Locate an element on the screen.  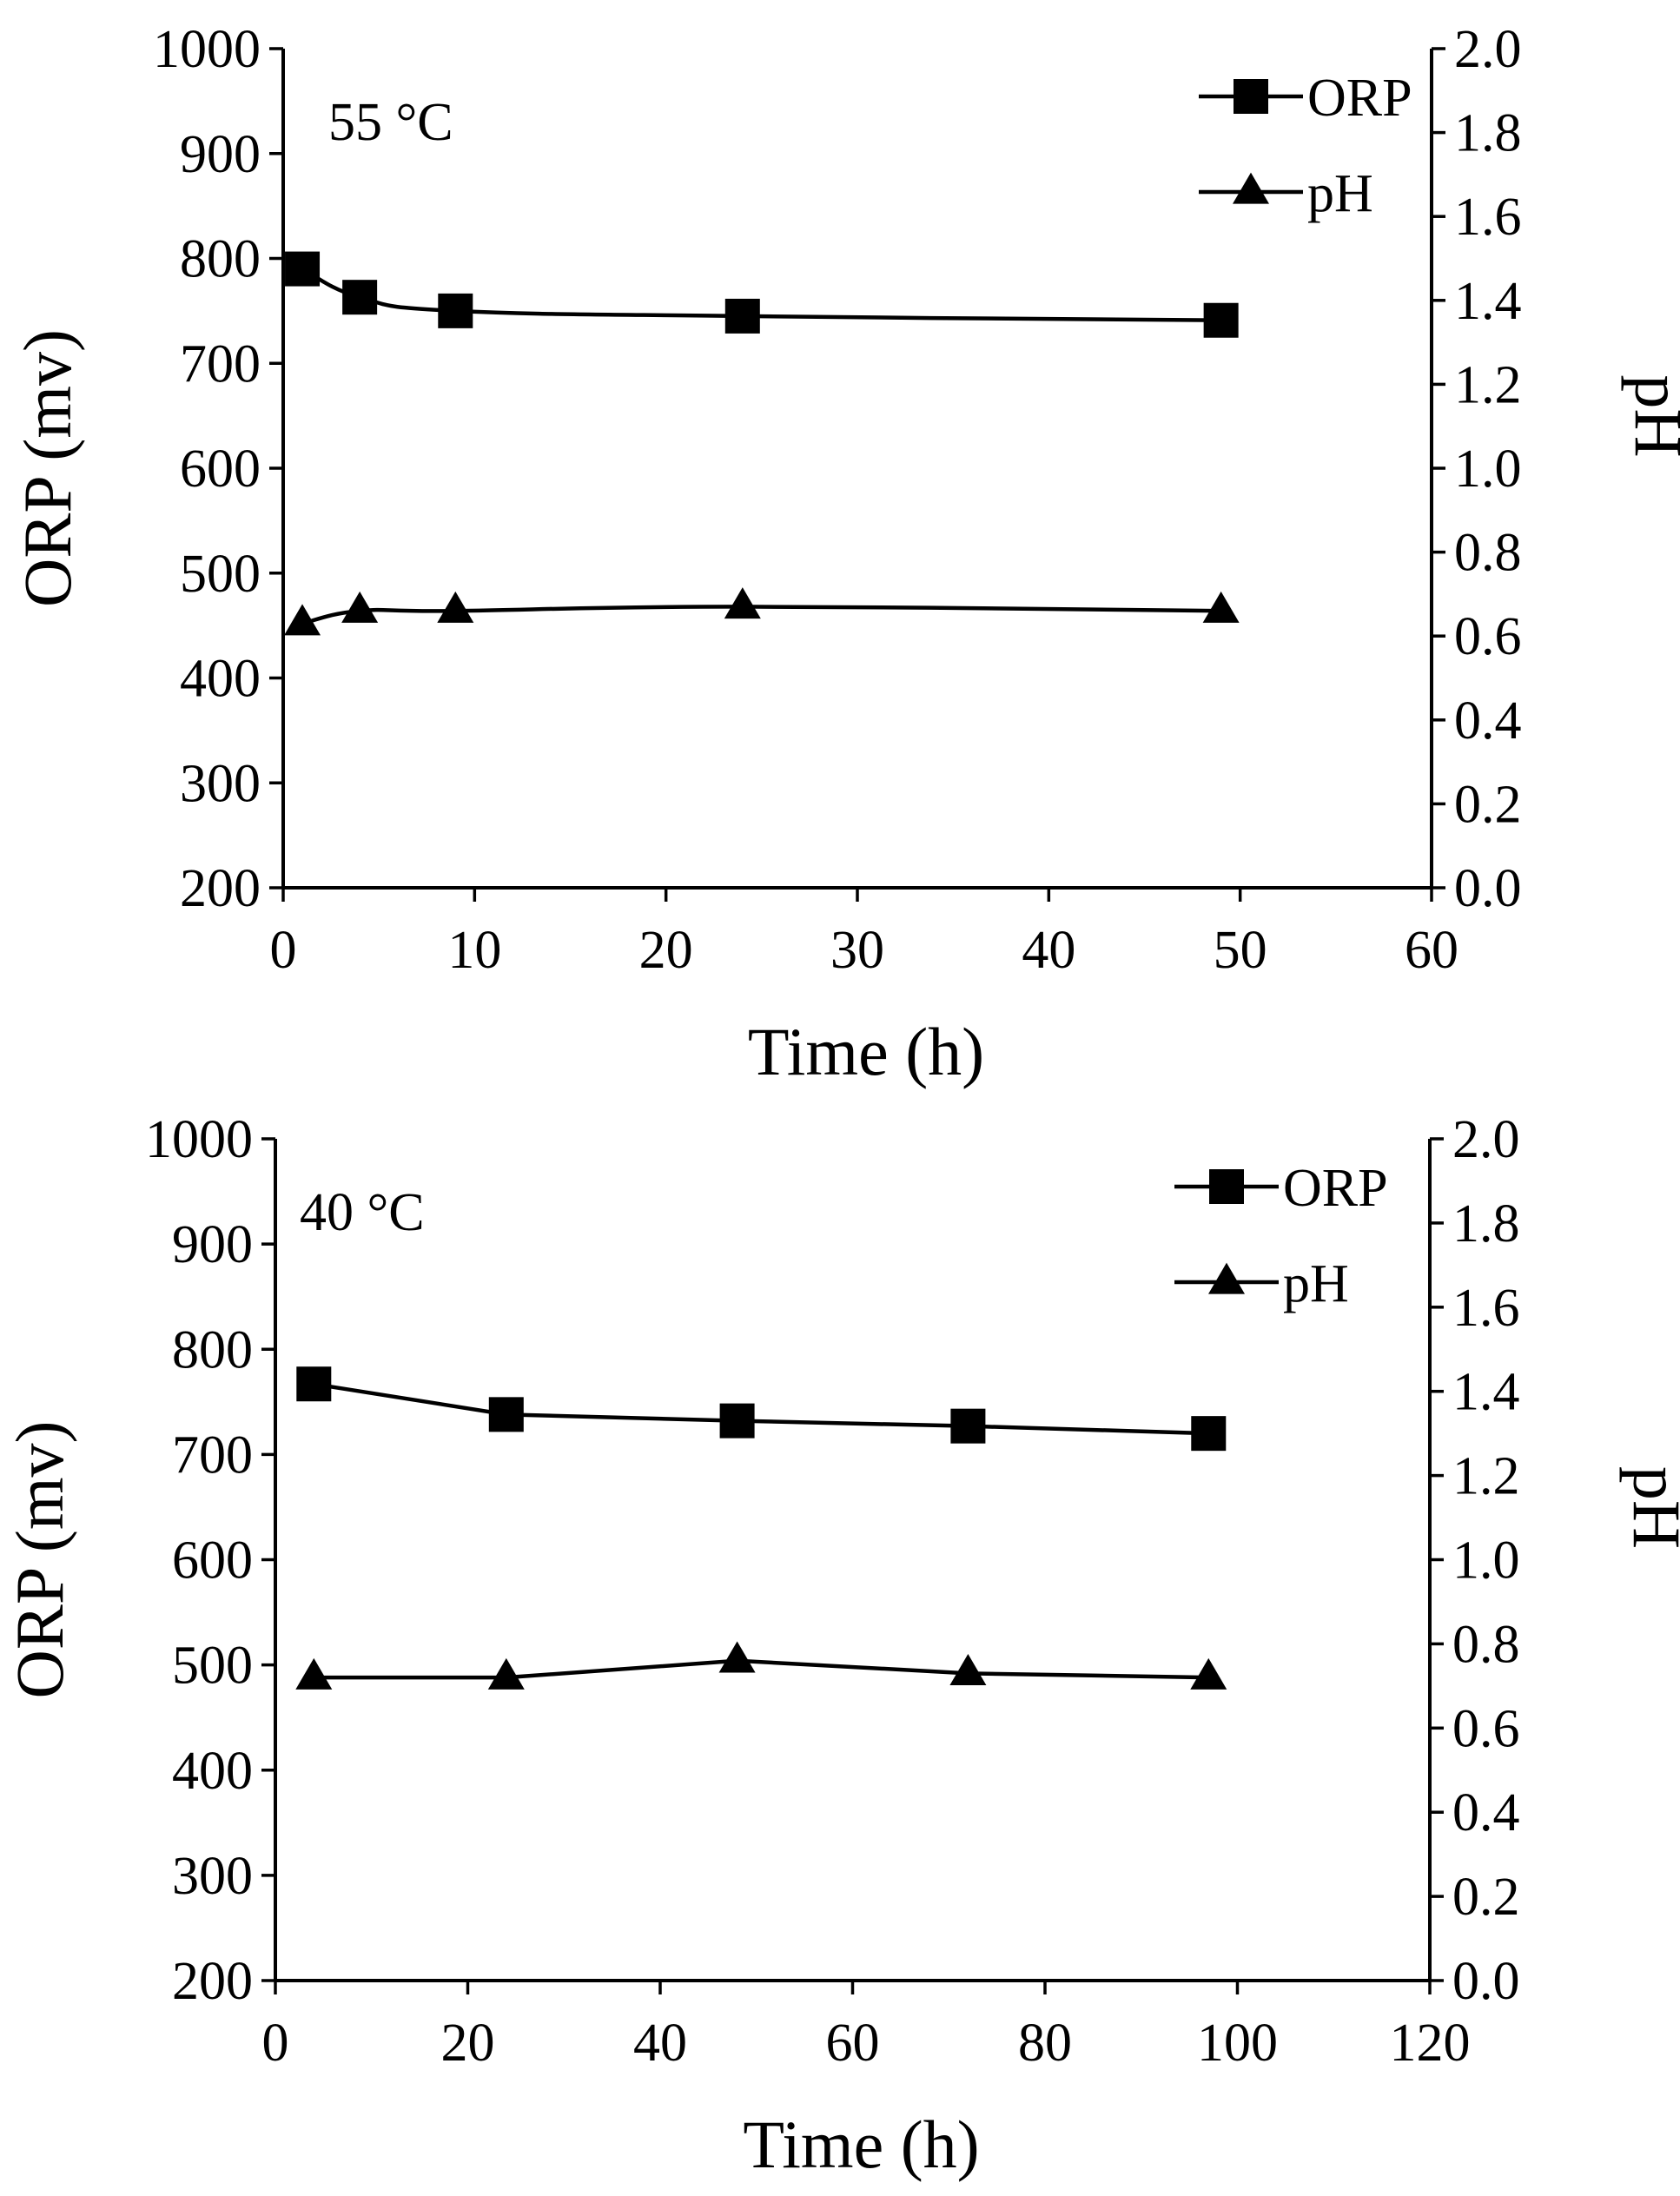
x-tick-label: 10 is located at coordinates (474, 950).